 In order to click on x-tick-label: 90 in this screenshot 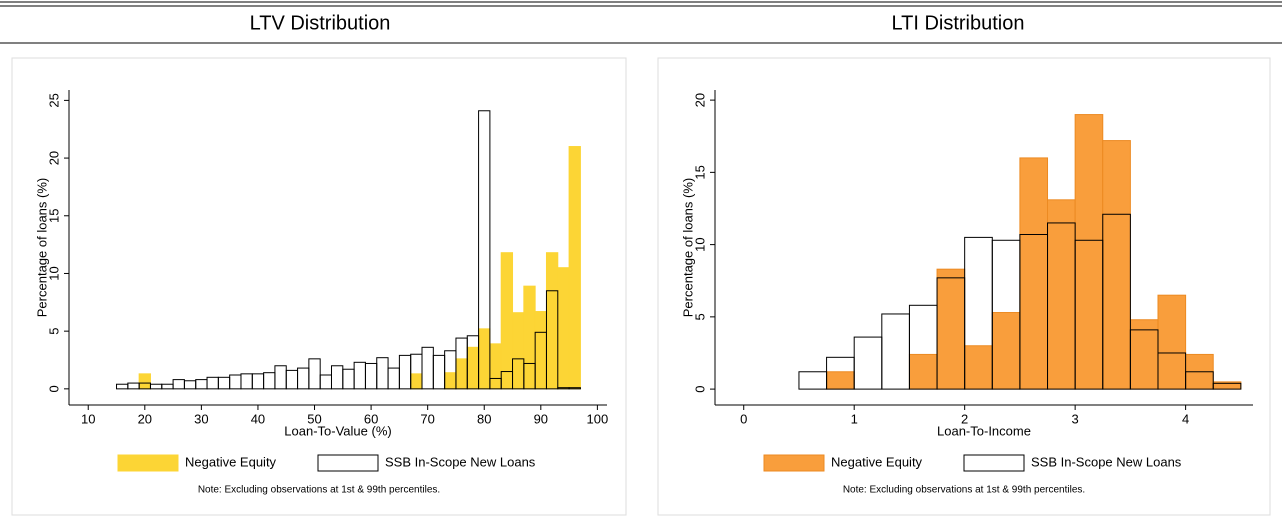, I will do `click(541, 418)`.